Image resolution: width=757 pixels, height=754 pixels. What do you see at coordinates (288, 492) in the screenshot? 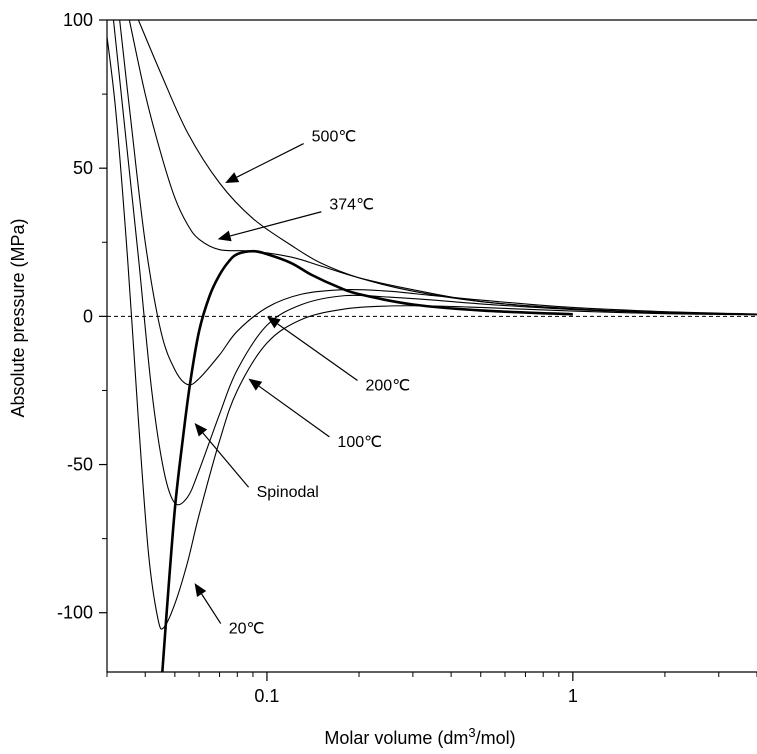
I see `annotation-label: Spinodal` at bounding box center [288, 492].